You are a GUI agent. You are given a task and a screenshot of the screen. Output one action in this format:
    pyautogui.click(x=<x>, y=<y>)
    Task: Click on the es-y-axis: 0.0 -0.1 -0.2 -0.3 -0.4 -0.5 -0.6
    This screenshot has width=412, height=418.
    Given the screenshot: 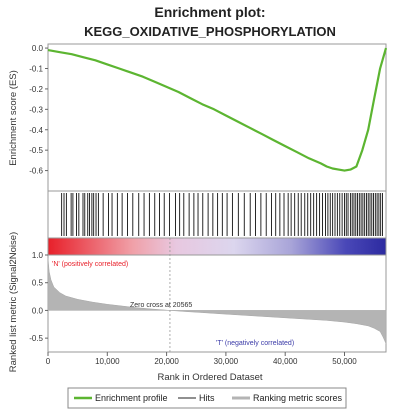 What is the action you would take?
    pyautogui.click(x=38, y=110)
    